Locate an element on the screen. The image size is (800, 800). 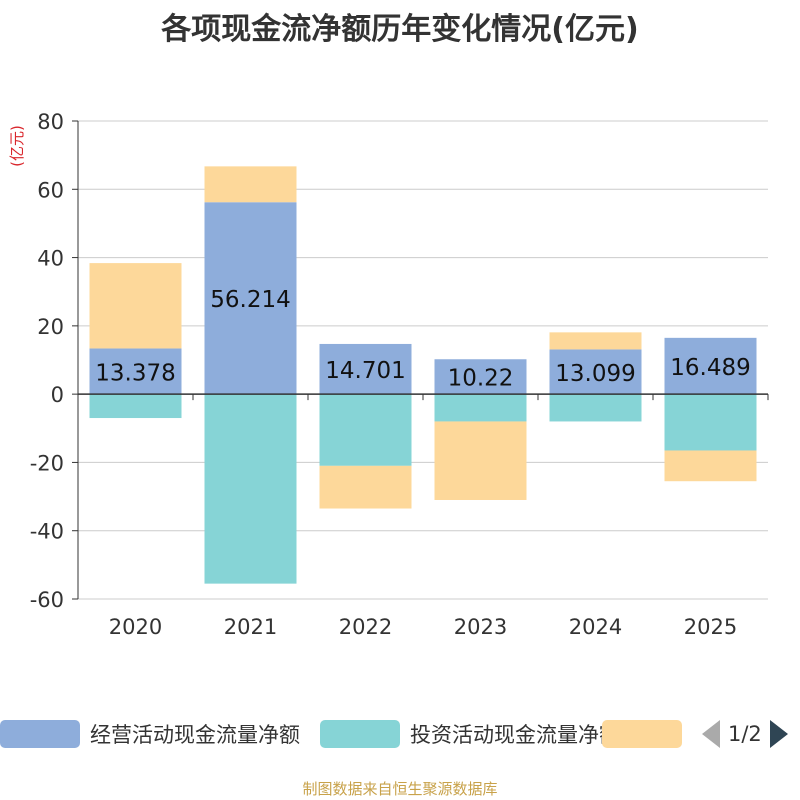
legend-item-financing is located at coordinates (647, 734).